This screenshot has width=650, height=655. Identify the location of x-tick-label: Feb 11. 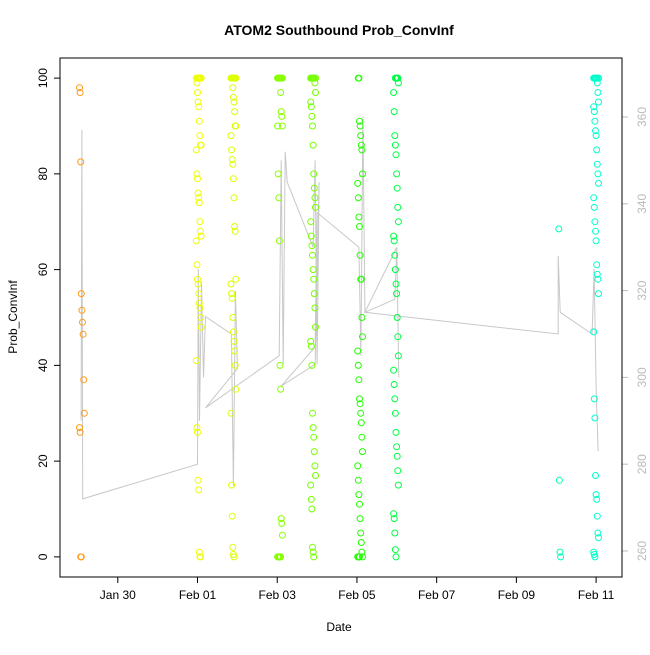
(596, 595).